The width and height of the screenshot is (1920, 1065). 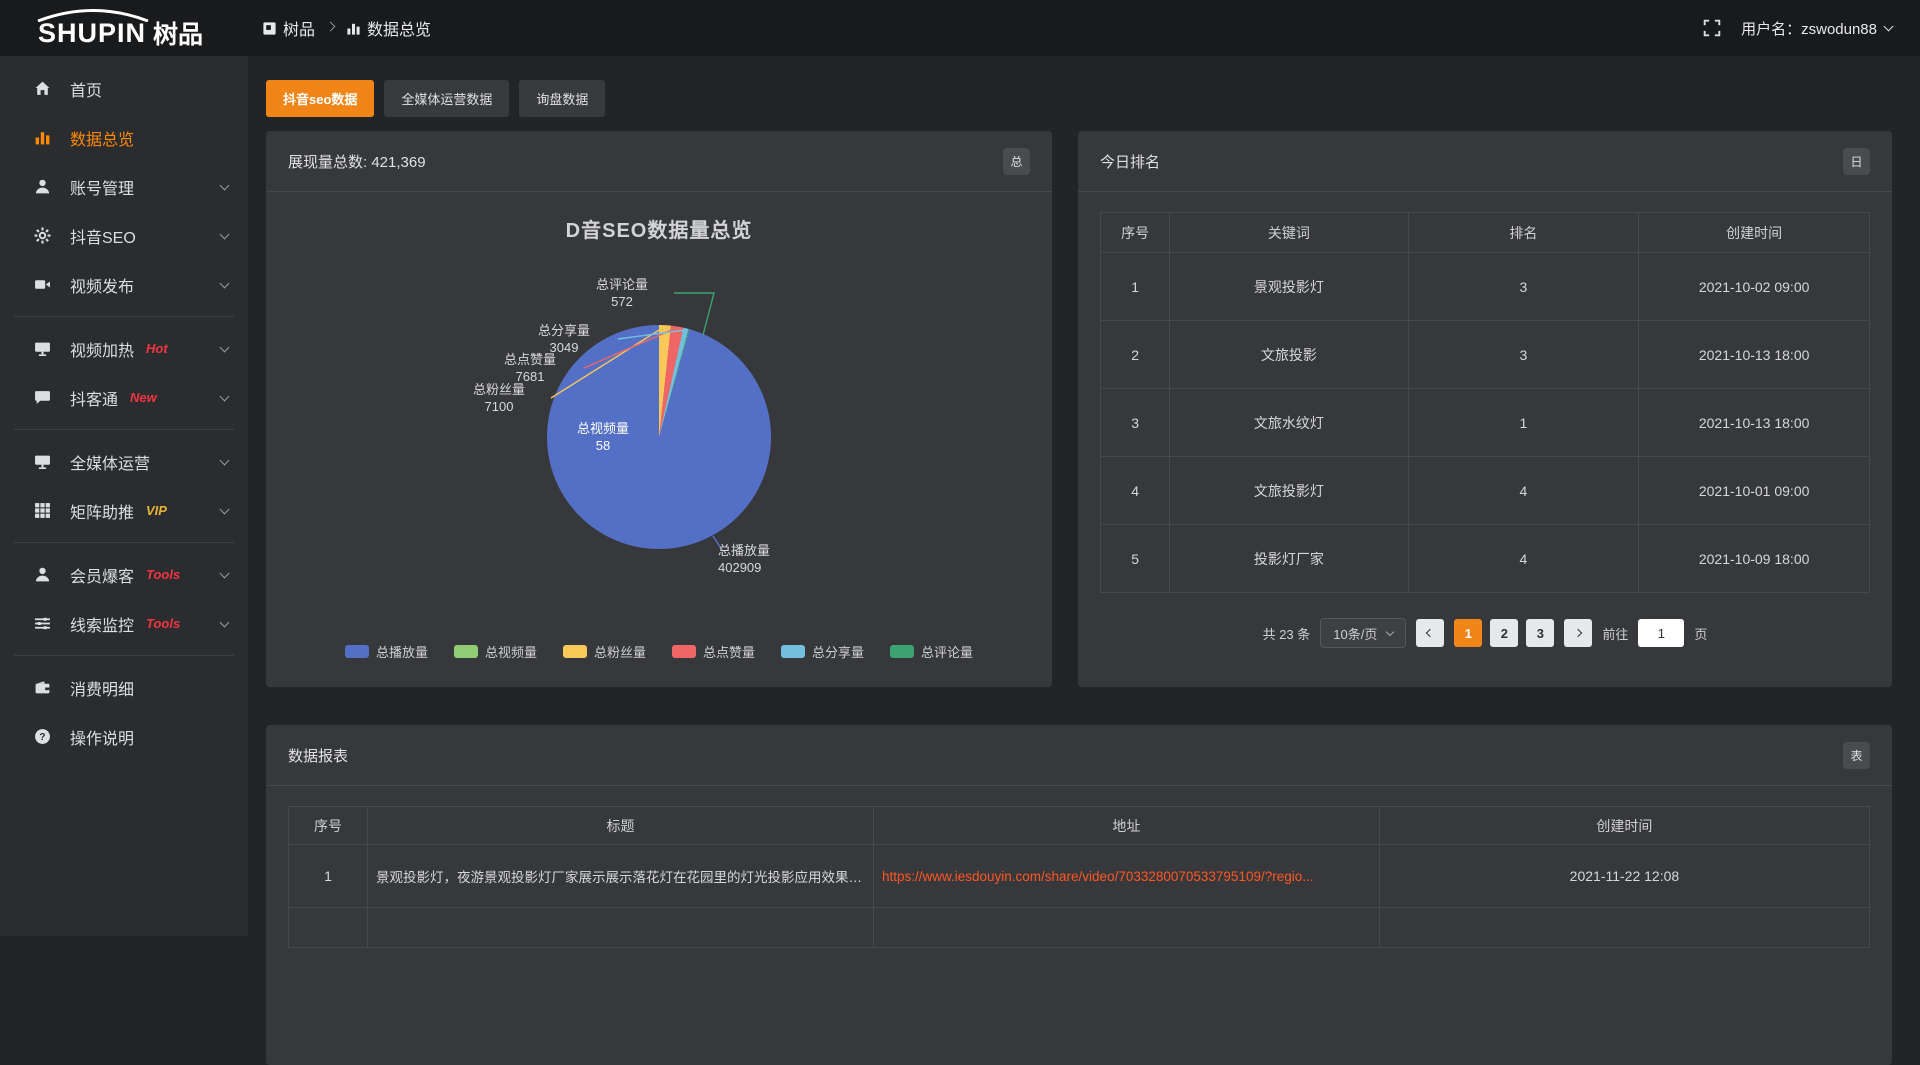 What do you see at coordinates (1016, 161) in the screenshot?
I see `total-badge-button: 总` at bounding box center [1016, 161].